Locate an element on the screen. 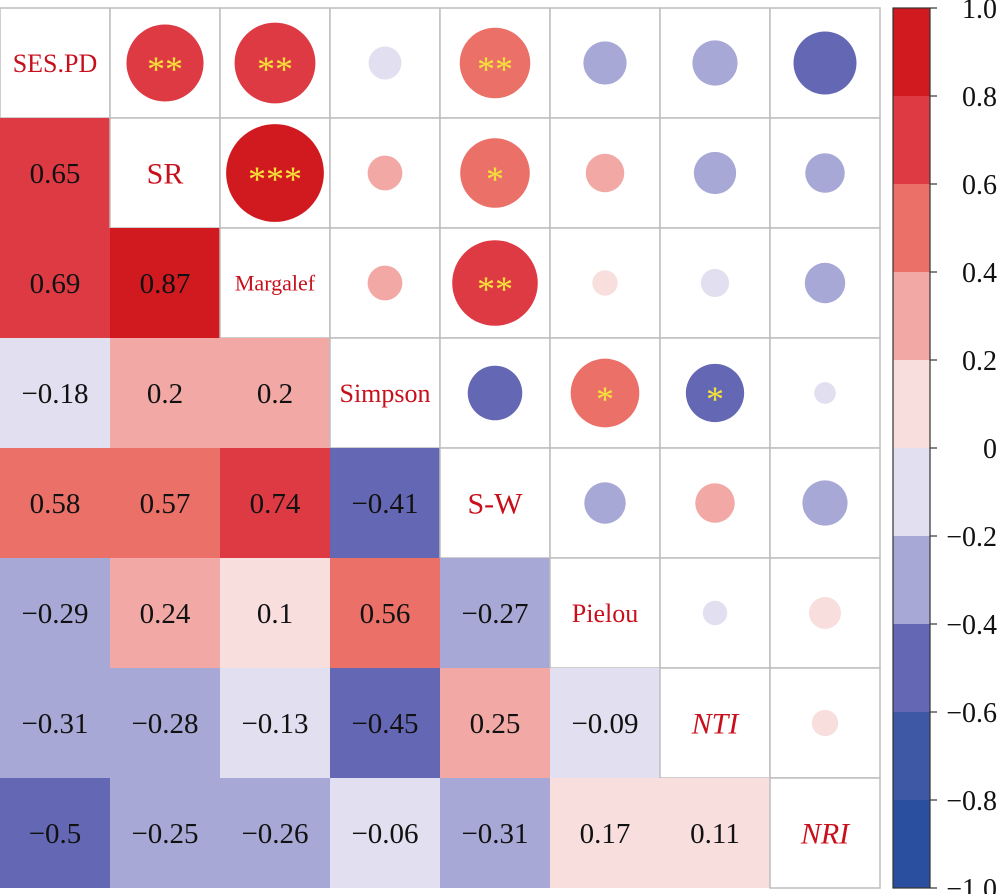  variable-label: Simpson is located at coordinates (384, 393).